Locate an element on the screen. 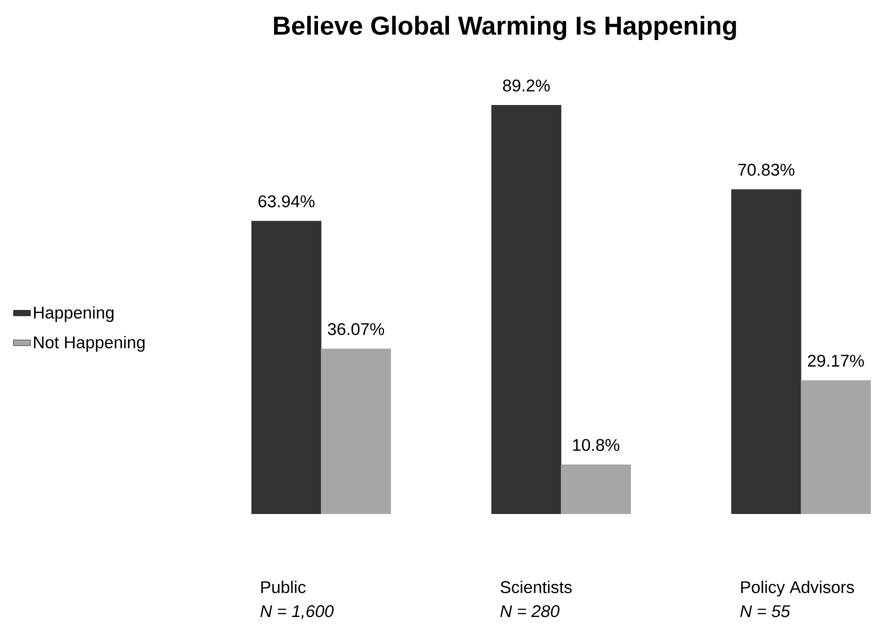  chart-title: Believe Global Warming Is Happening is located at coordinates (505, 28).